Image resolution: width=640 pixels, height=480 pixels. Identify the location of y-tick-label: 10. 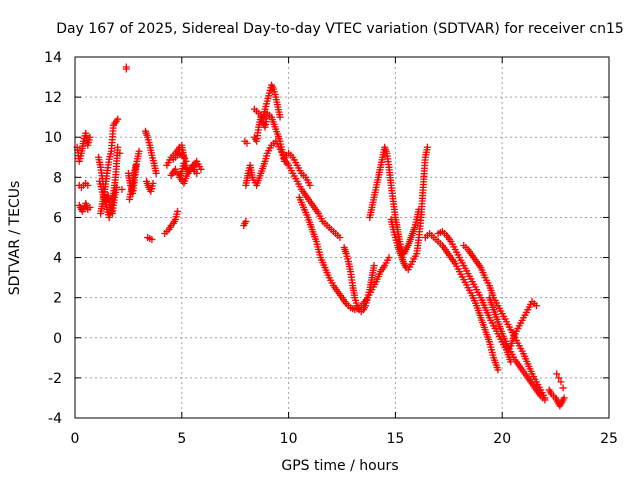
(53, 138).